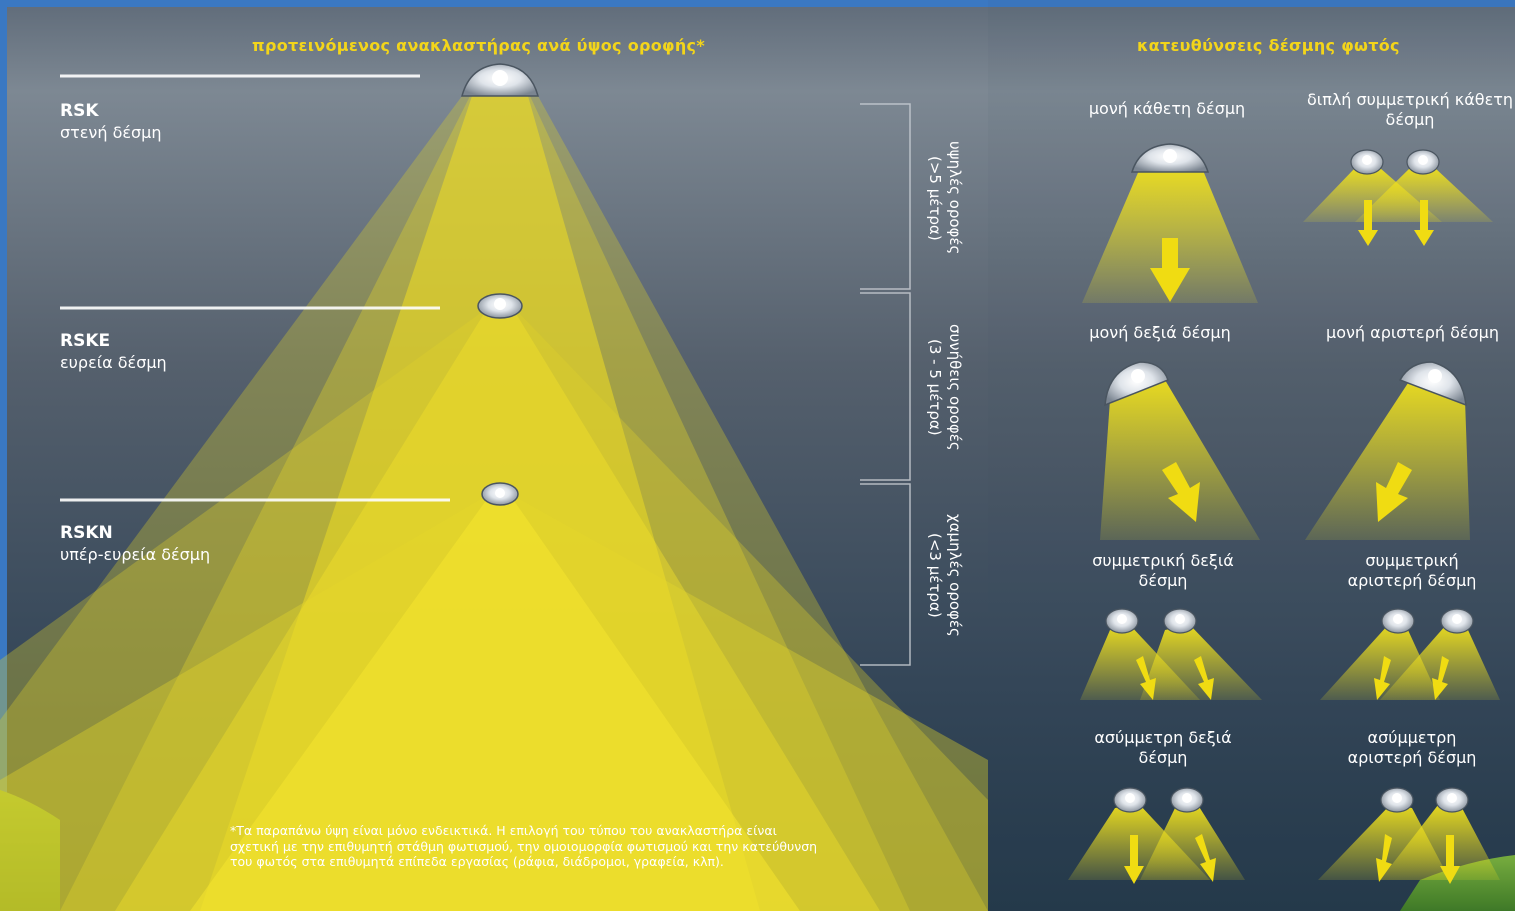  Describe the element at coordinates (1160, 332) in the screenshot. I see `direction-label-single-right: μονή δεξιά δέσμη` at that location.